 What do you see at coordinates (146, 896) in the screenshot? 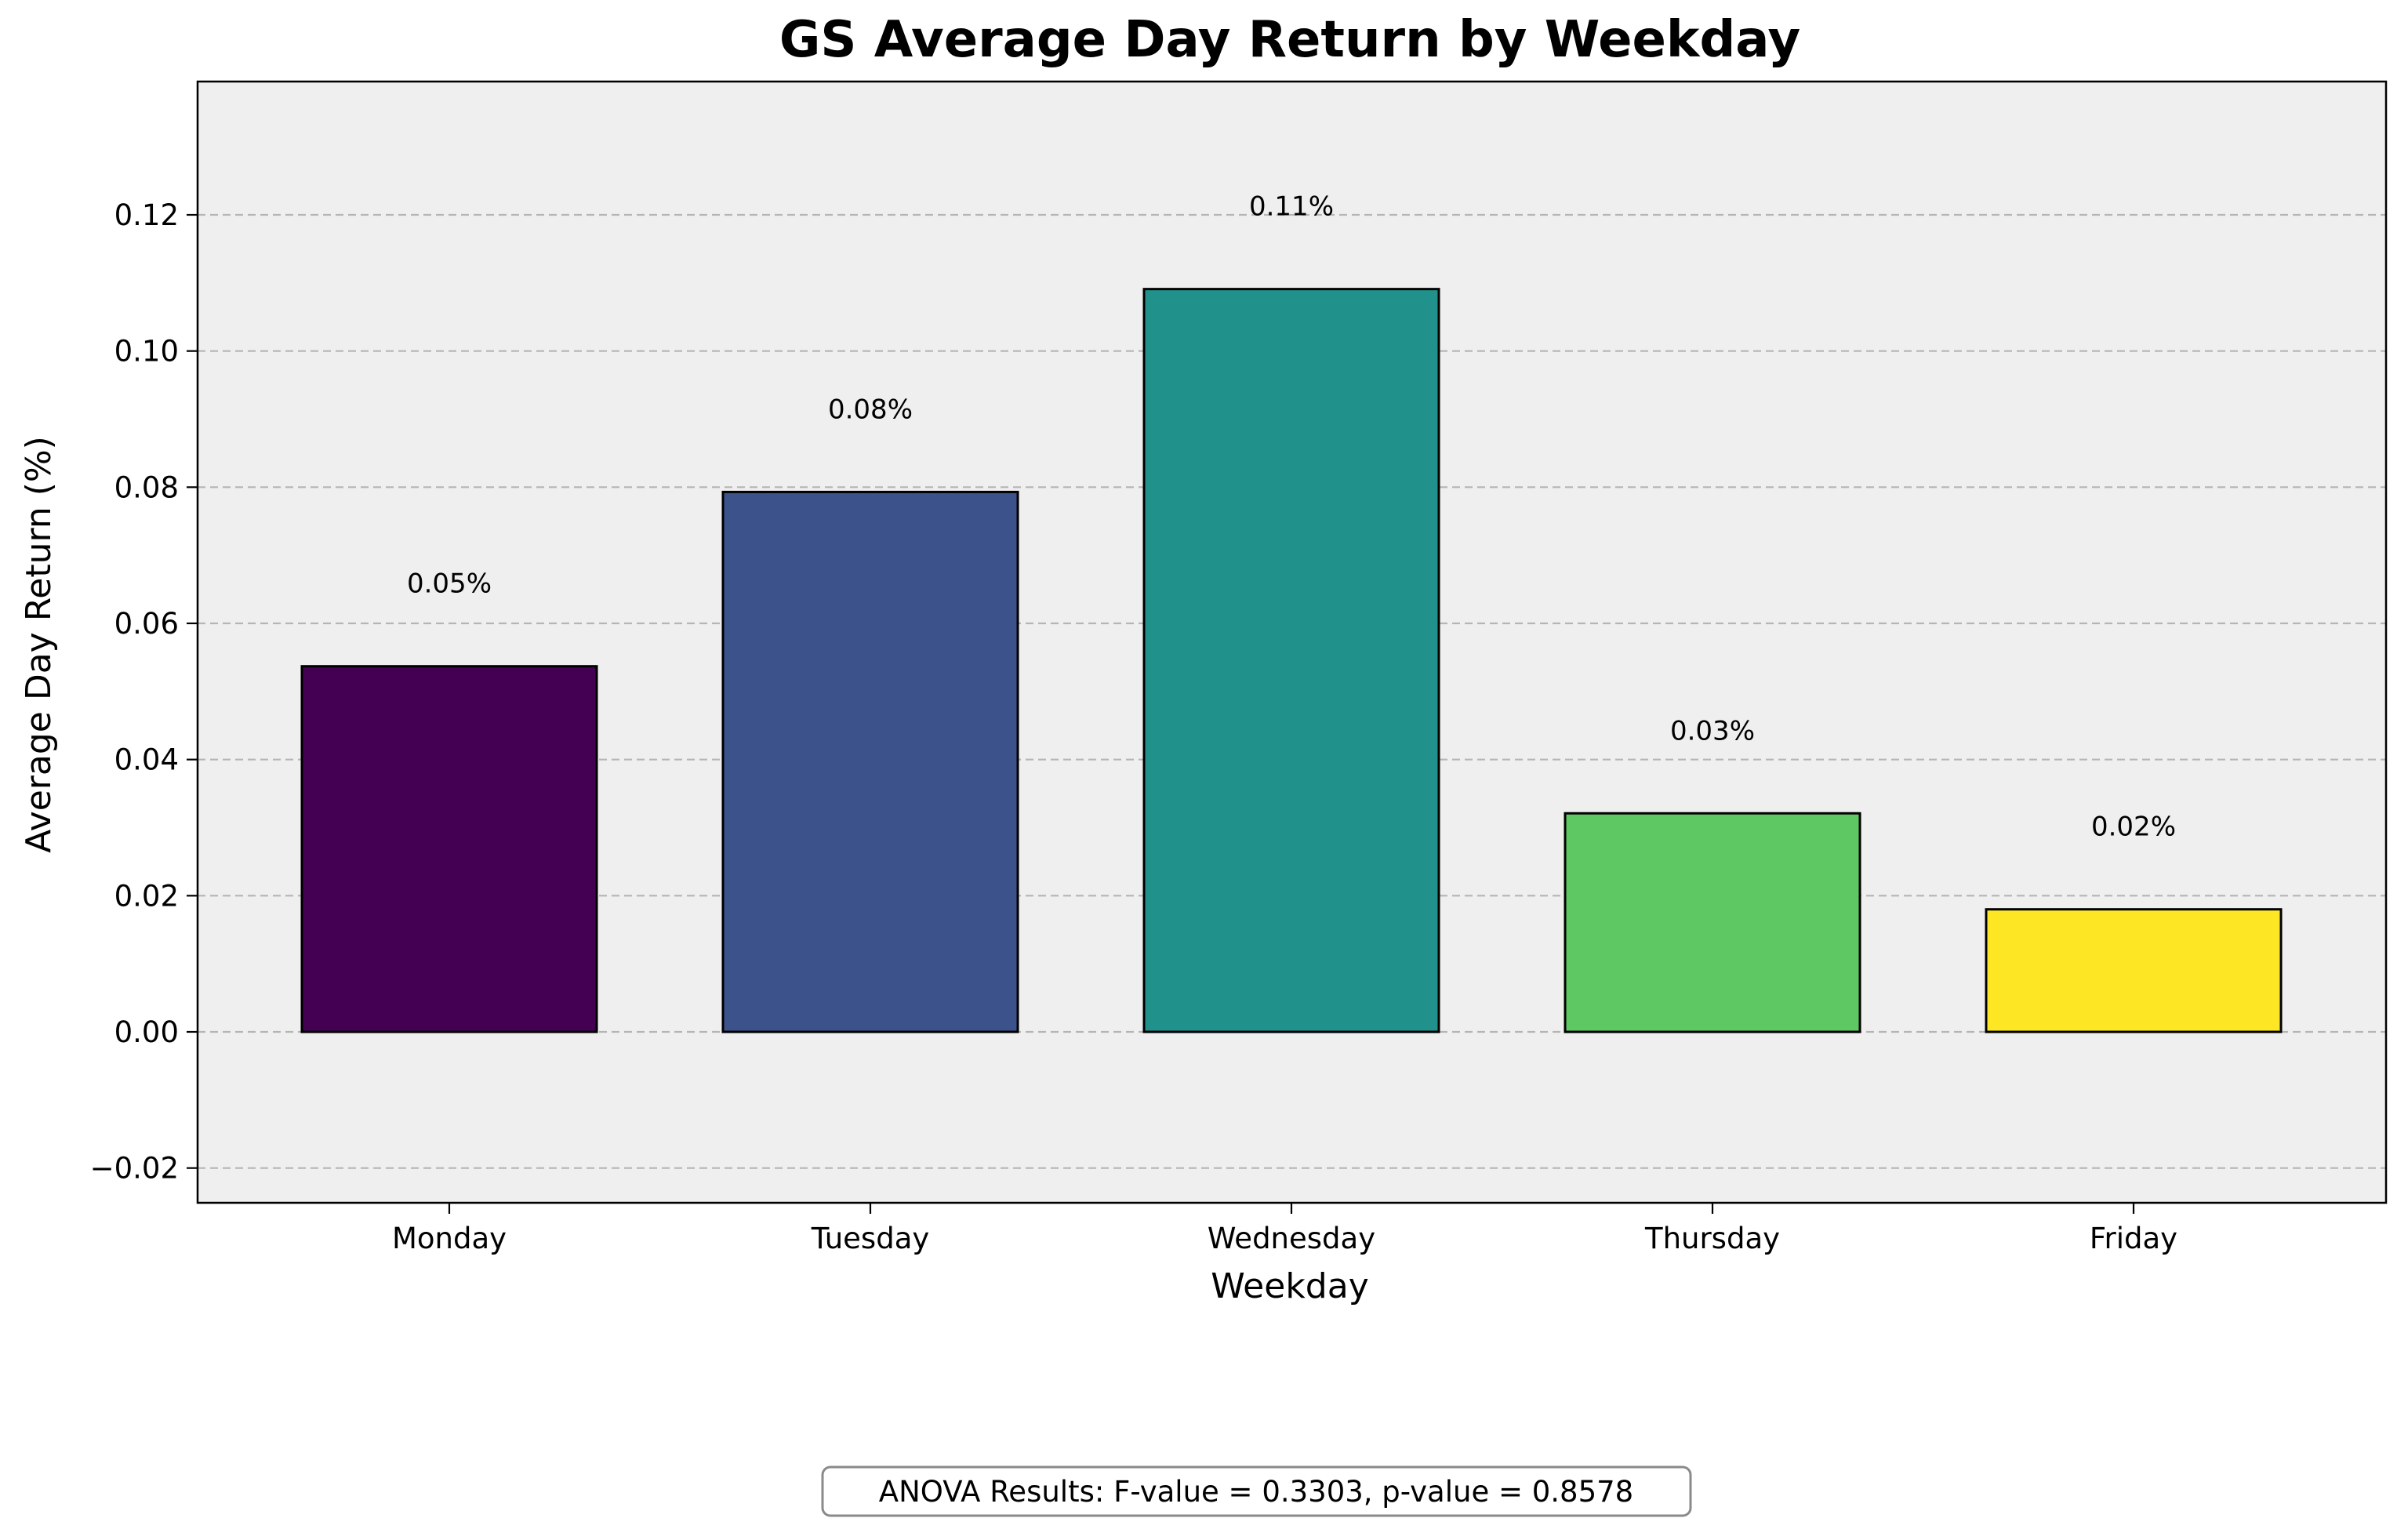
I see `y-tick-label: 0.02` at bounding box center [146, 896].